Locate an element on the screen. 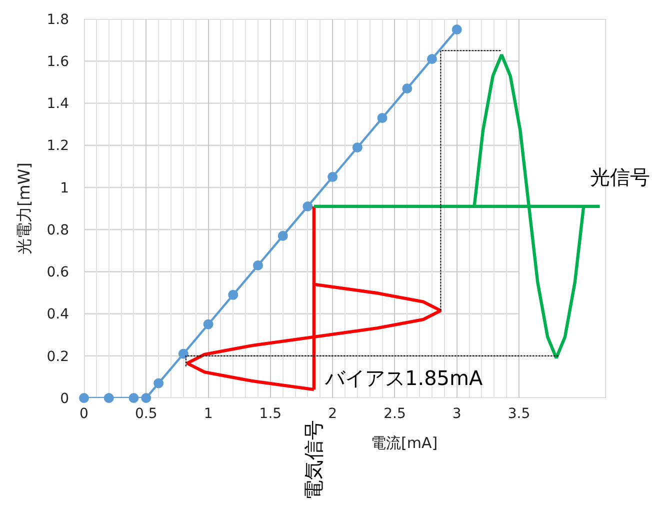 The height and width of the screenshot is (517, 652). y-tick-label: 1.4 is located at coordinates (58, 104).